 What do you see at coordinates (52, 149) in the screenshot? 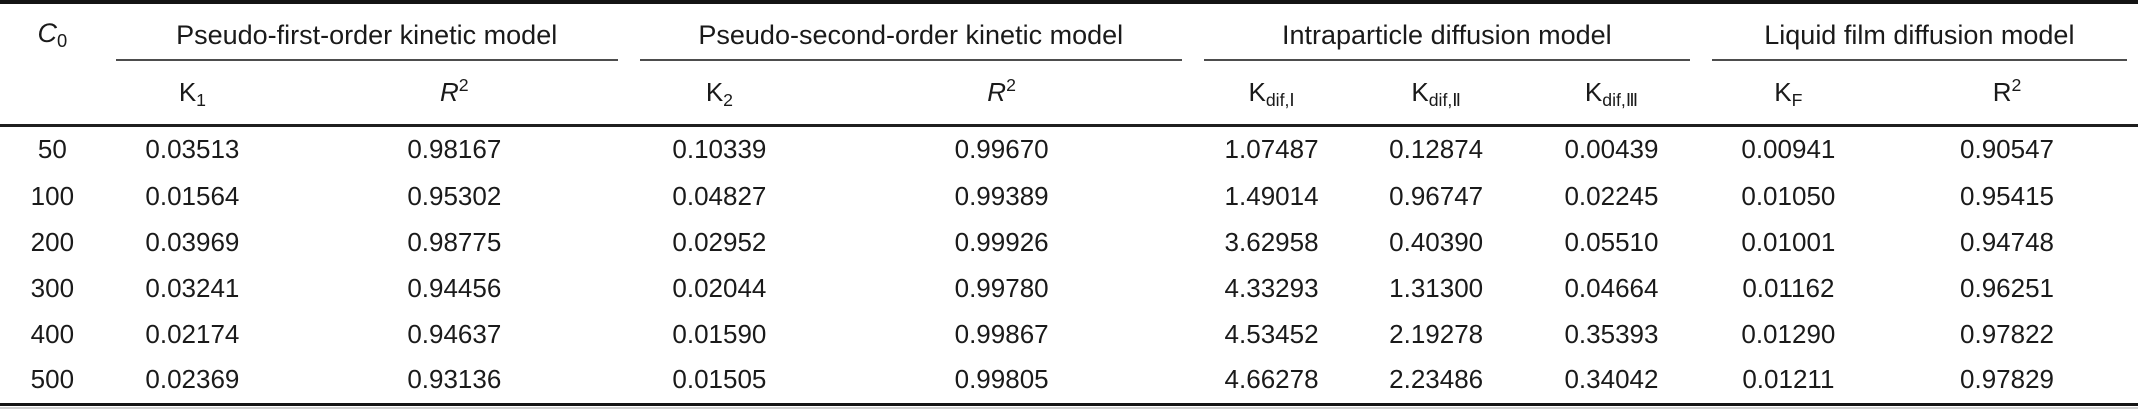
I see `table-cell: 50` at bounding box center [52, 149].